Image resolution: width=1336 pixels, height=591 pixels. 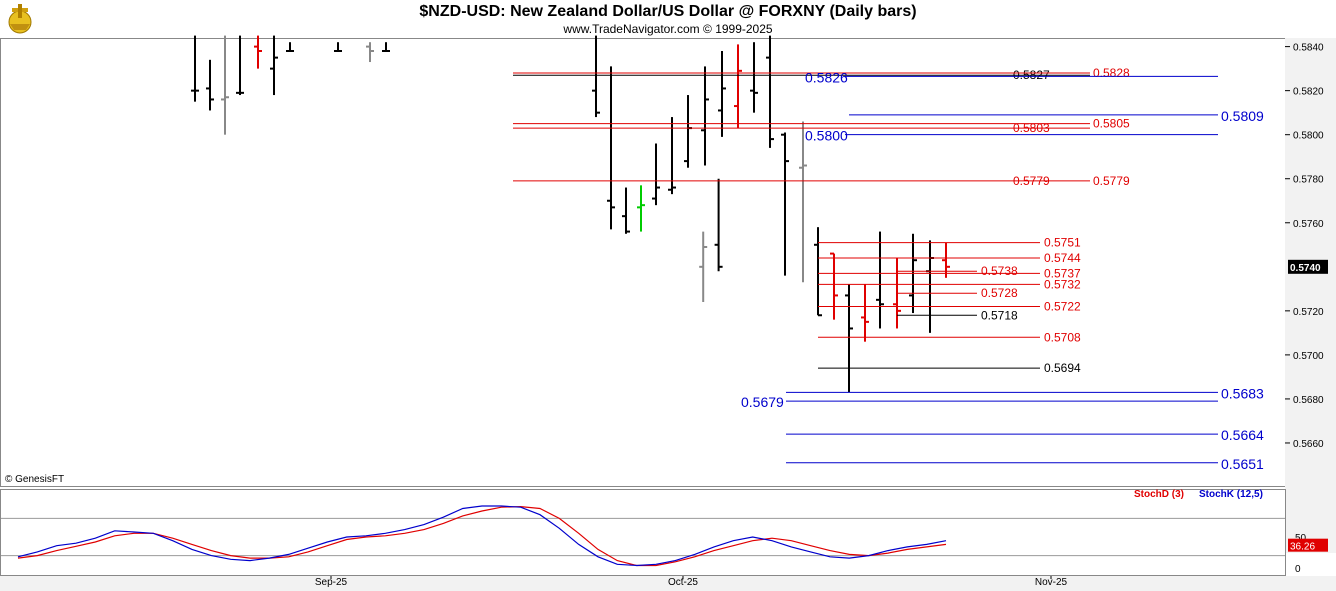 I want to click on y-tick-label: 0.5780, so click(x=1308, y=180).